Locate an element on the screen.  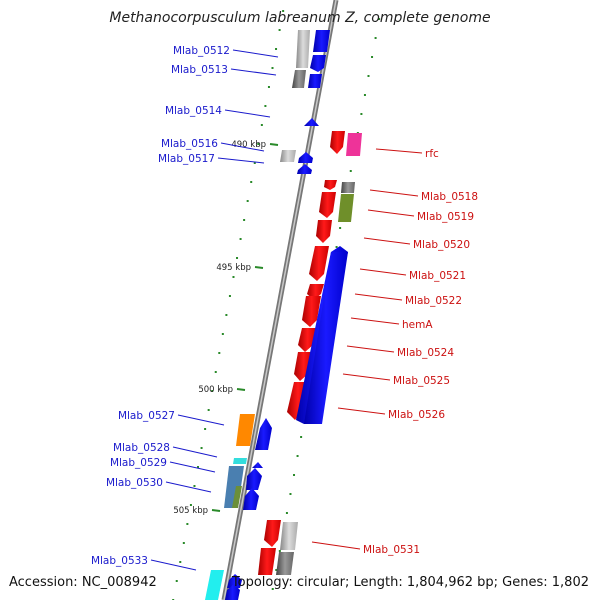
gene-label: Mlab_0518 is located at coordinates (449, 197).